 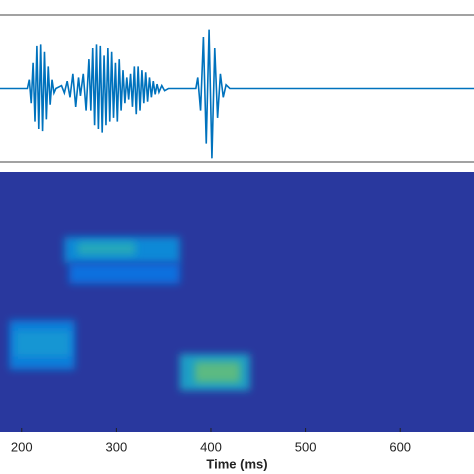 I want to click on x-tick-label: 400, so click(x=211, y=446).